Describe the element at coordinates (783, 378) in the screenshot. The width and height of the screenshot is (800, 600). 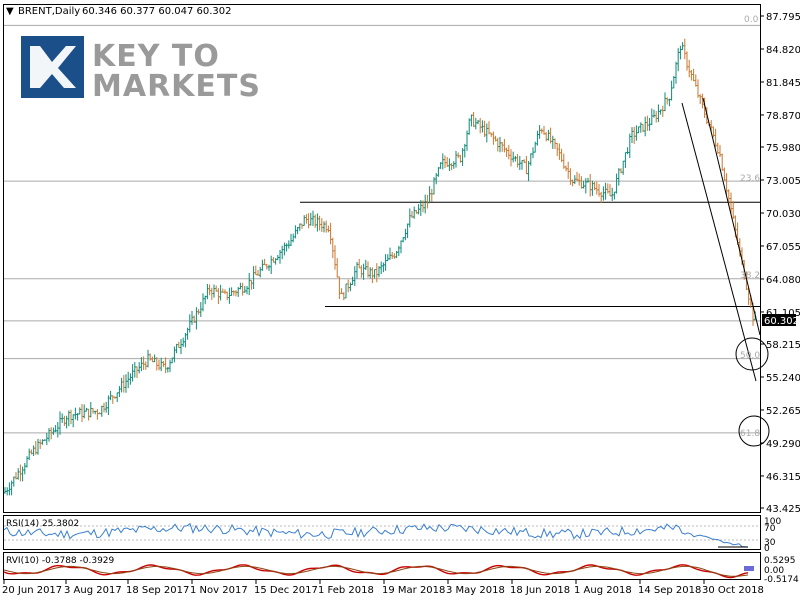
I see `y-tick-label: 55.240` at that location.